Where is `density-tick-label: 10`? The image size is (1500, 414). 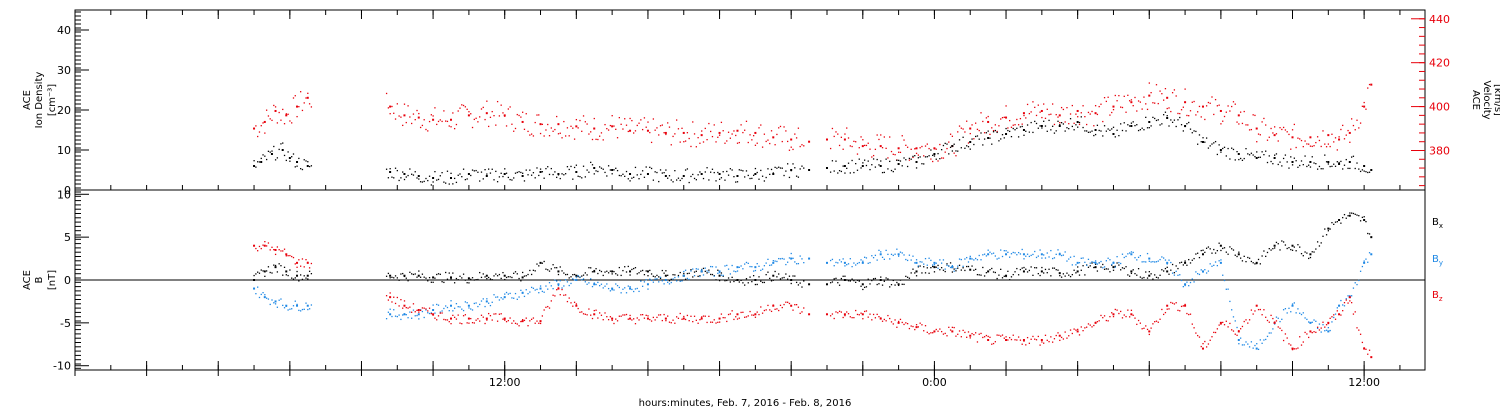 density-tick-label: 10 is located at coordinates (64, 150).